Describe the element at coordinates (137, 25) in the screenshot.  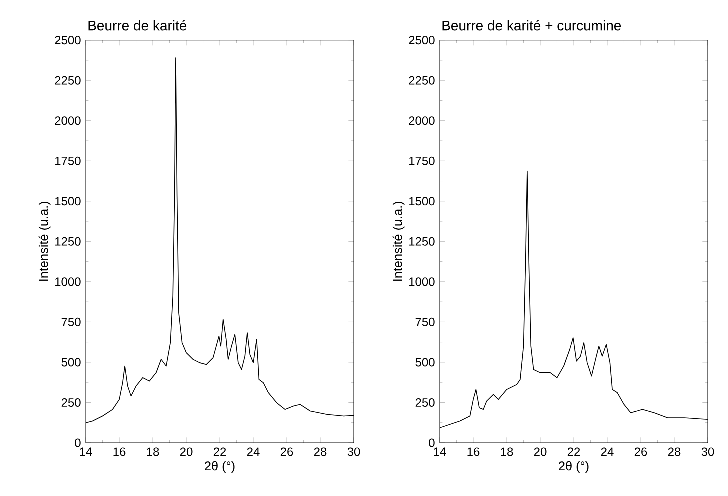
I see `chart-title: Beurre de karité` at that location.